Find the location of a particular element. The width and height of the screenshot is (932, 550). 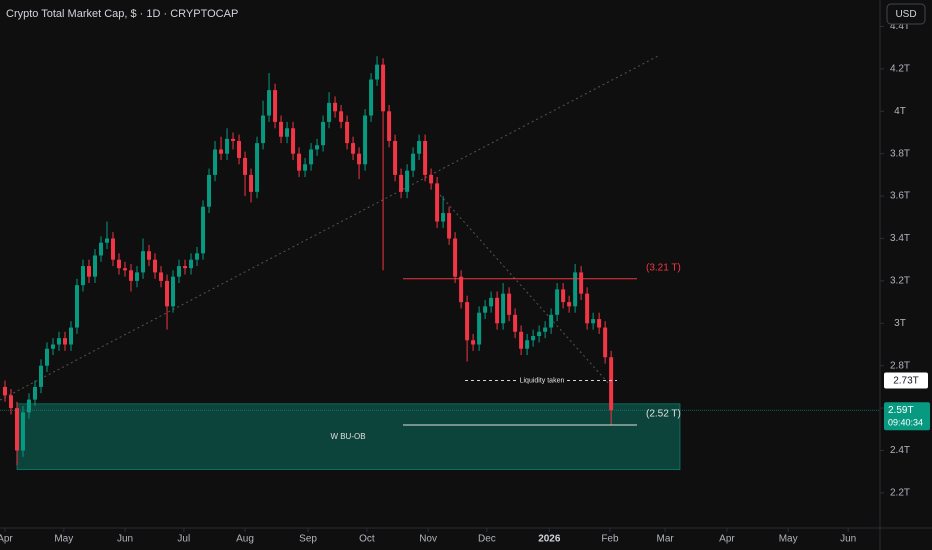

y-tick-label: 3.2T is located at coordinates (900, 281).